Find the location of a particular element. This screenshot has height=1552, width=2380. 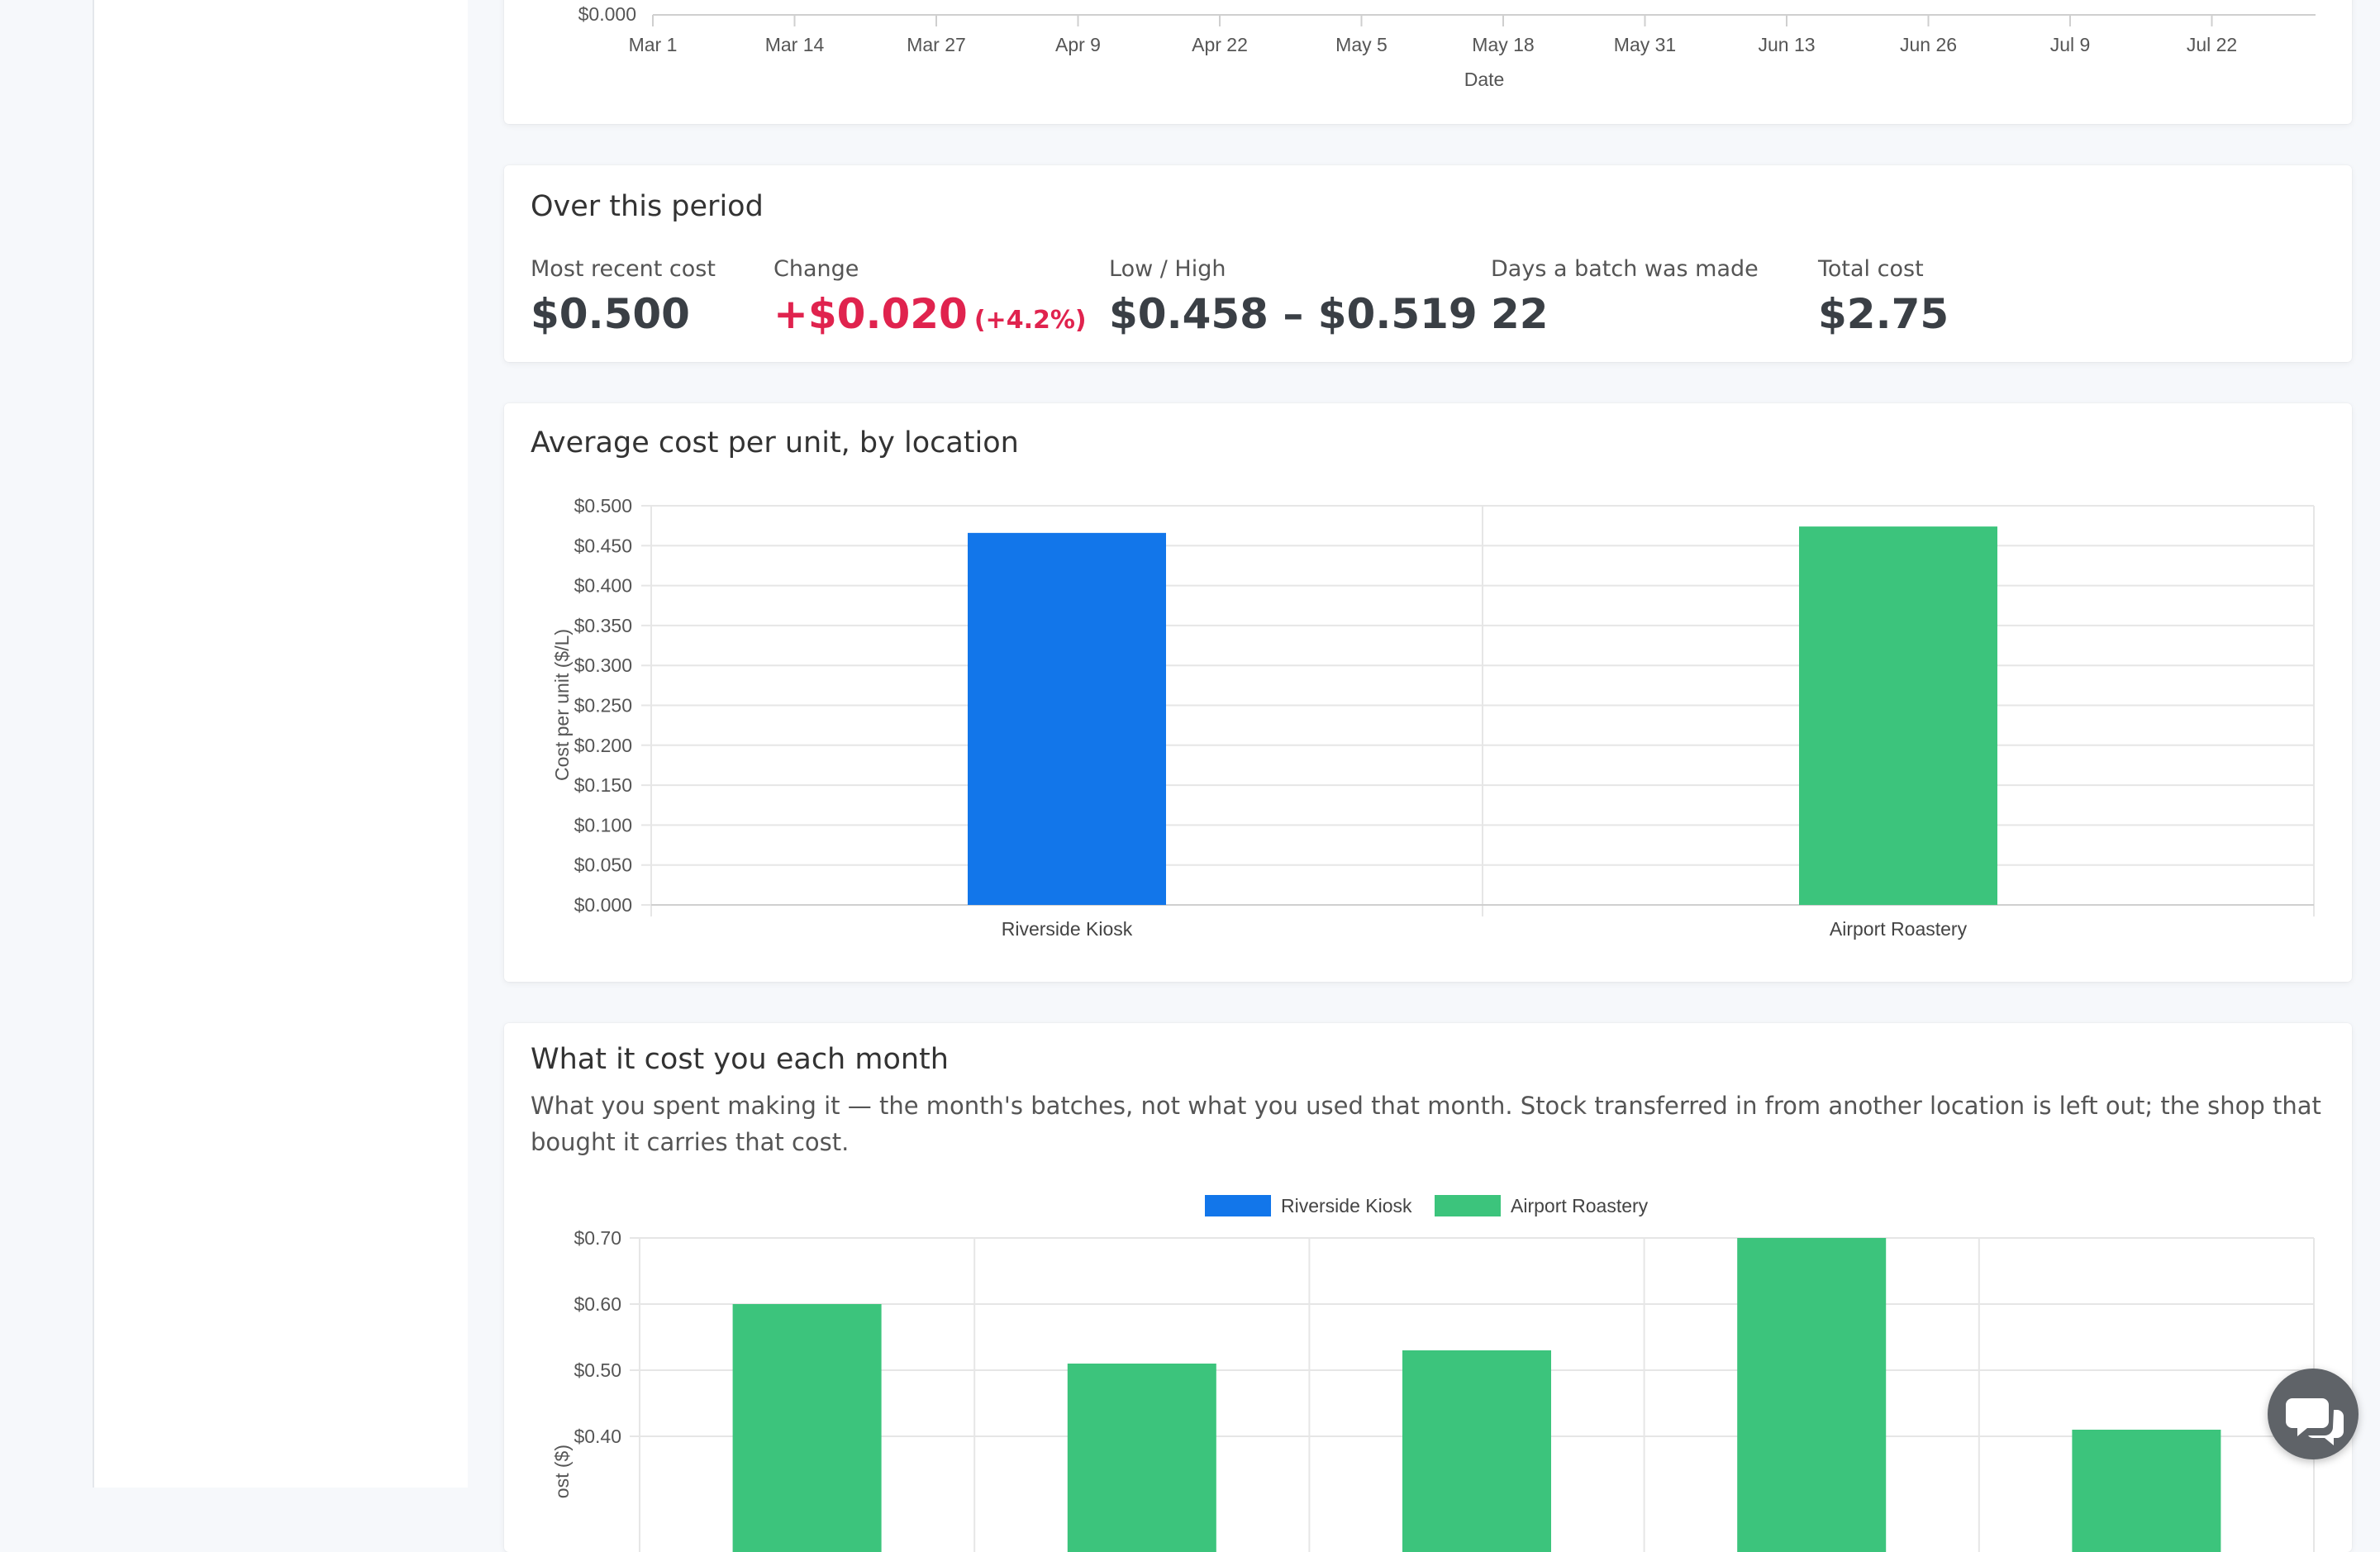

x-tick-label: Riverside Kiosk is located at coordinates (1067, 929).